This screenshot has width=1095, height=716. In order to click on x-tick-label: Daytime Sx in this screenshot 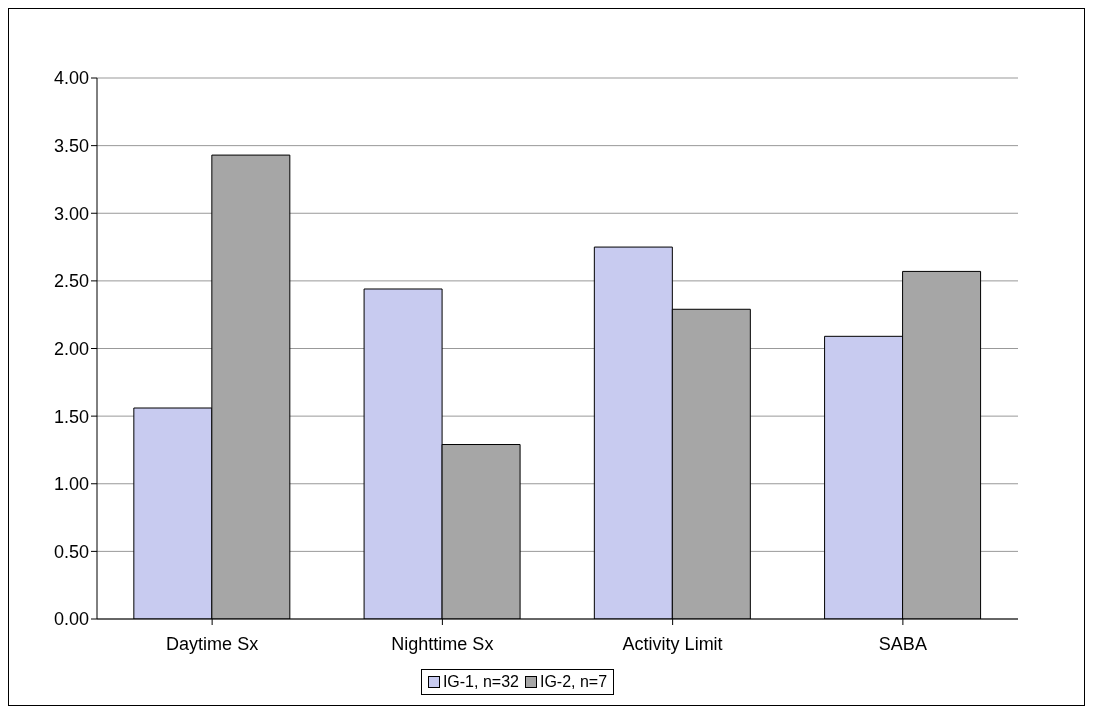, I will do `click(212, 643)`.